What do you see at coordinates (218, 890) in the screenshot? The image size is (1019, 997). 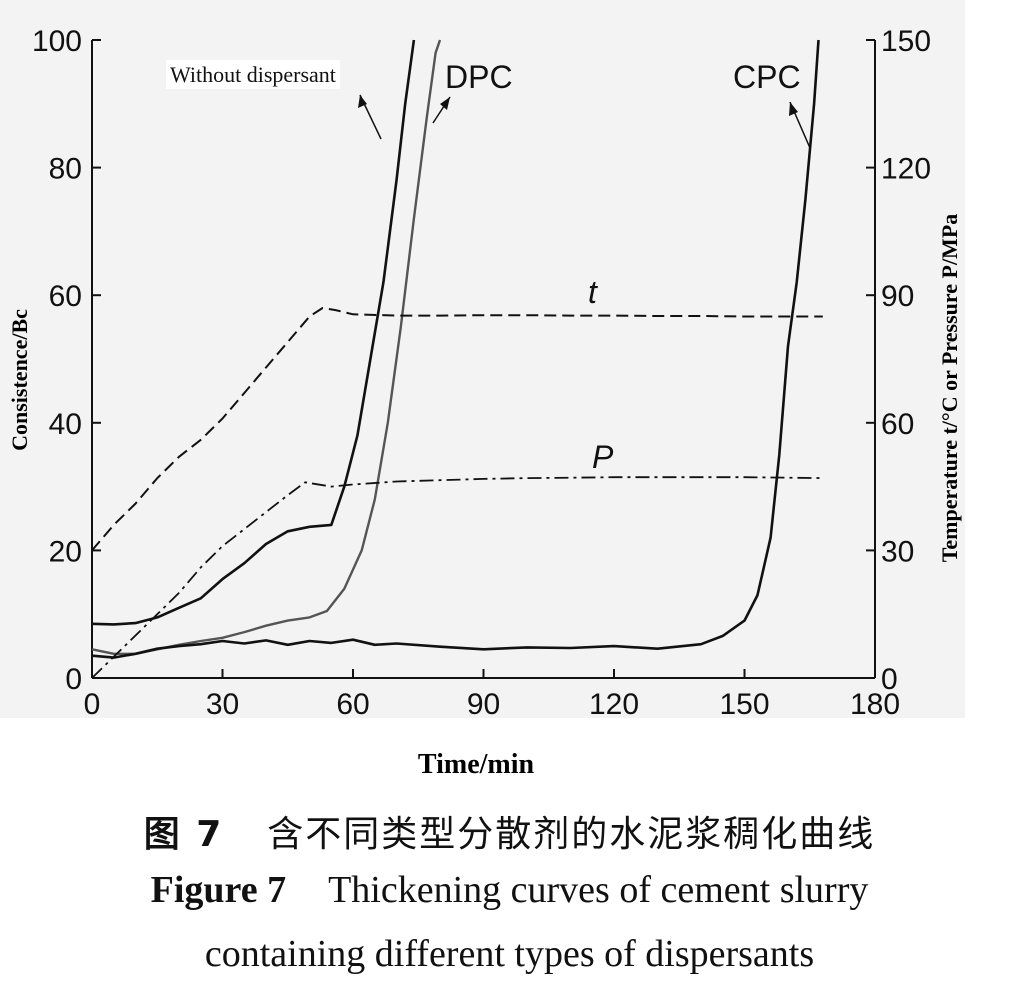 I see `caption-en-label: Figure 7` at bounding box center [218, 890].